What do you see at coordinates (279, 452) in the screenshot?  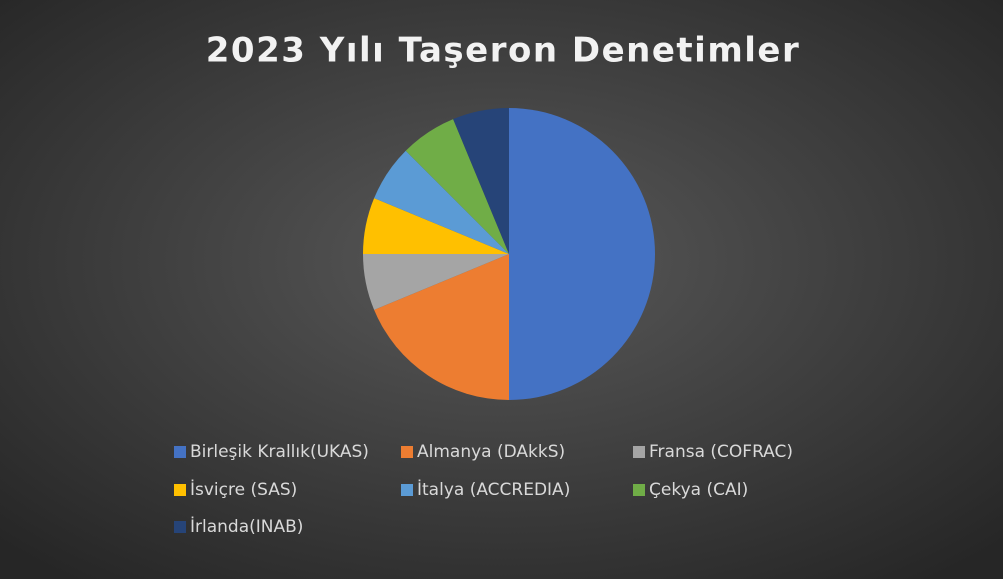 I see `legend-label: Birleşik Krallık(UKAS)` at bounding box center [279, 452].